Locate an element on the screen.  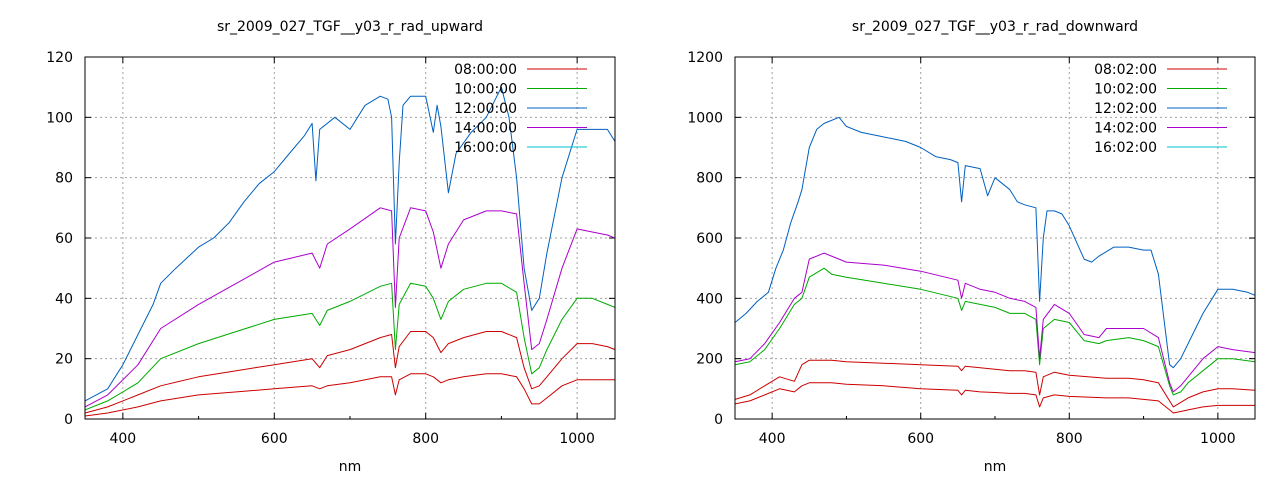
chart-2-ytick-label: 800 is located at coordinates (709, 179).